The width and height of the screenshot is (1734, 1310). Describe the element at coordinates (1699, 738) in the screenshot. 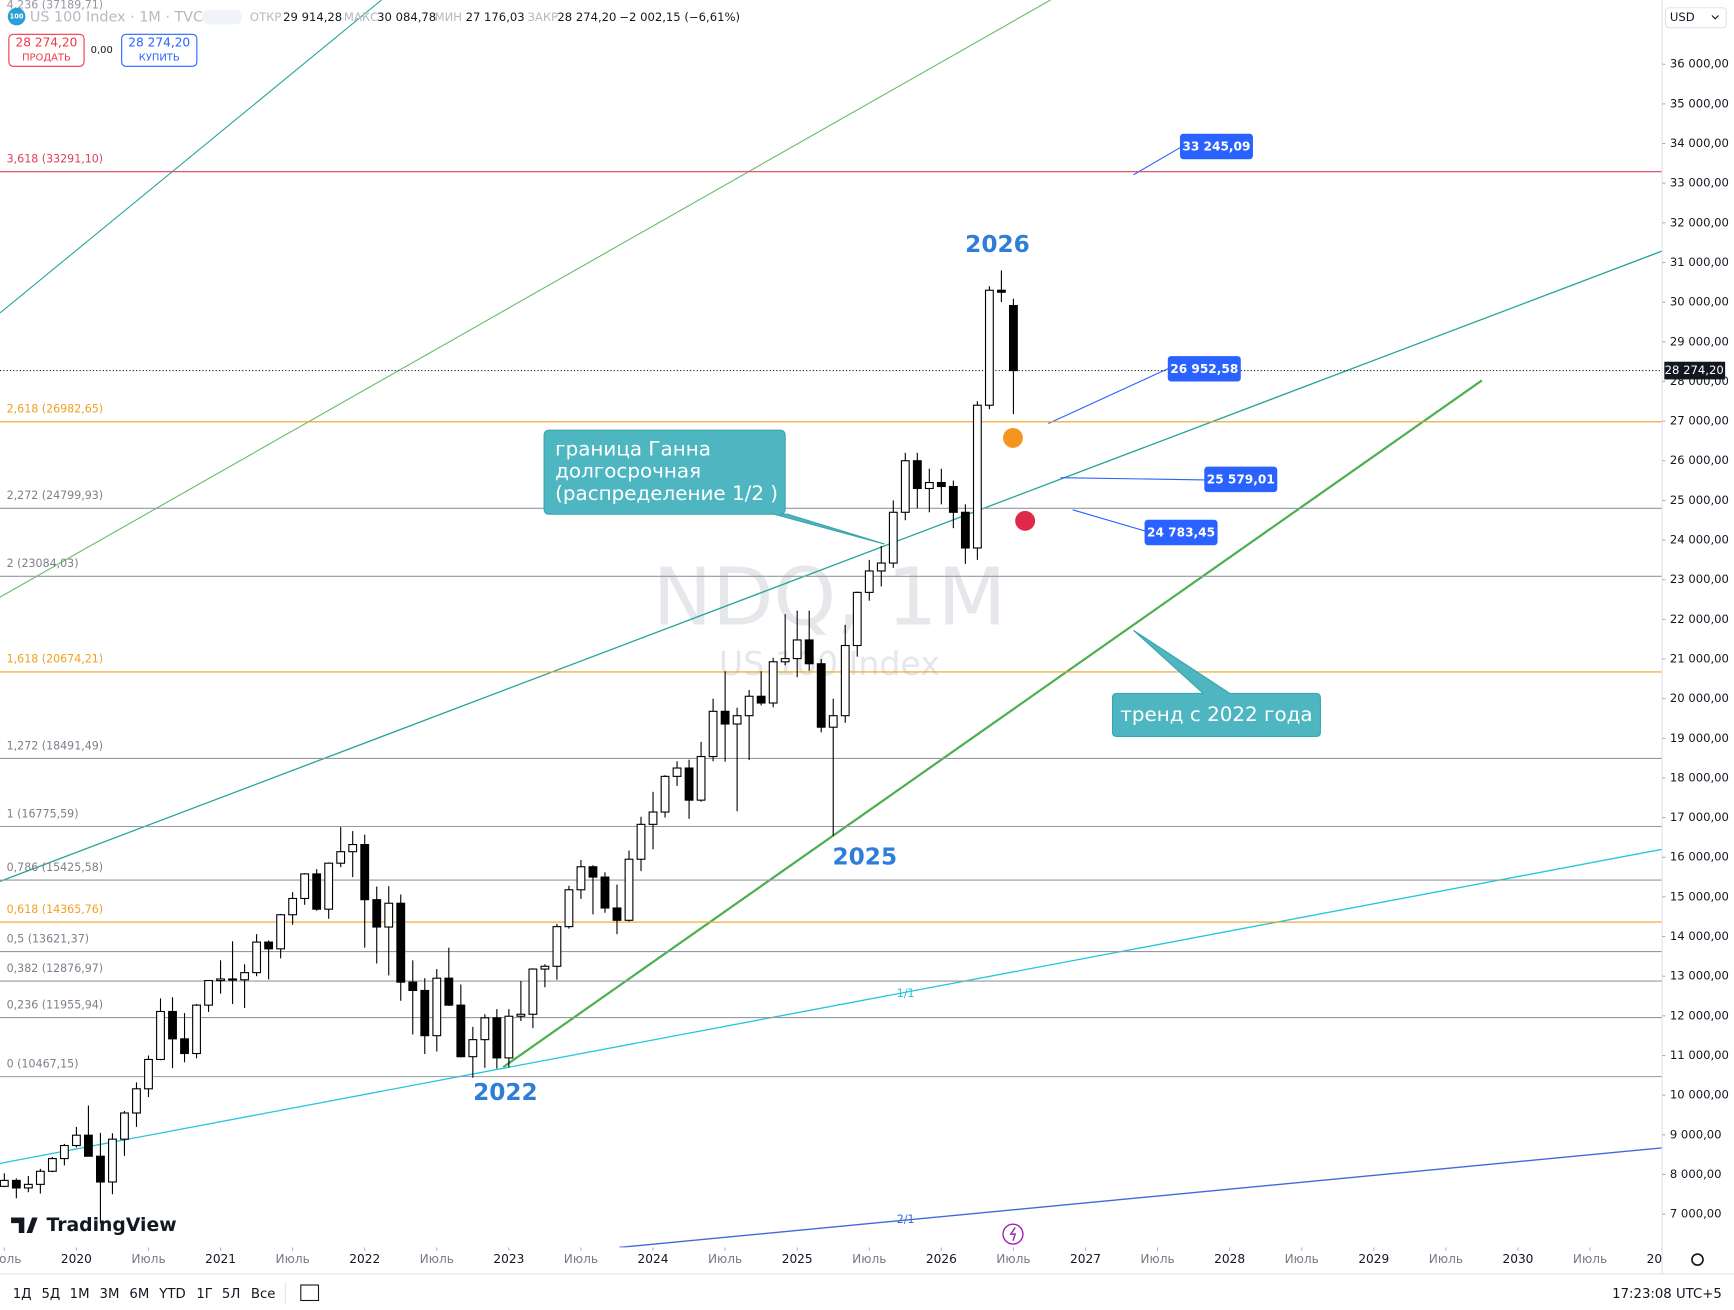

I see `y-tick-label: 19 000,00` at that location.